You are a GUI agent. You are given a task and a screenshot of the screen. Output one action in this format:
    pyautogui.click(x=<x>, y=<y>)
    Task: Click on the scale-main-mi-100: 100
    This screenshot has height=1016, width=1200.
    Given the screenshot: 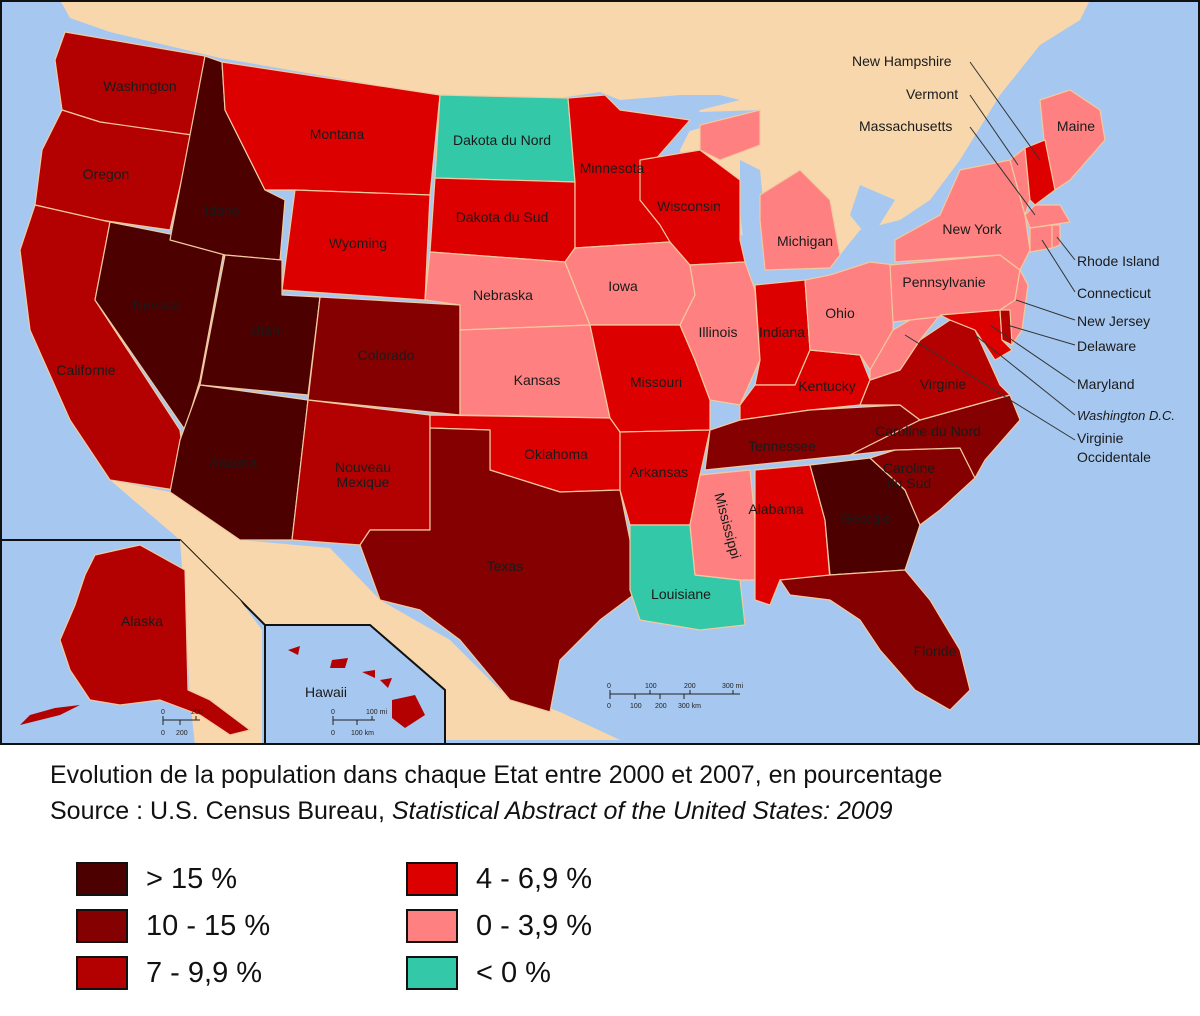 What is the action you would take?
    pyautogui.click(x=651, y=686)
    